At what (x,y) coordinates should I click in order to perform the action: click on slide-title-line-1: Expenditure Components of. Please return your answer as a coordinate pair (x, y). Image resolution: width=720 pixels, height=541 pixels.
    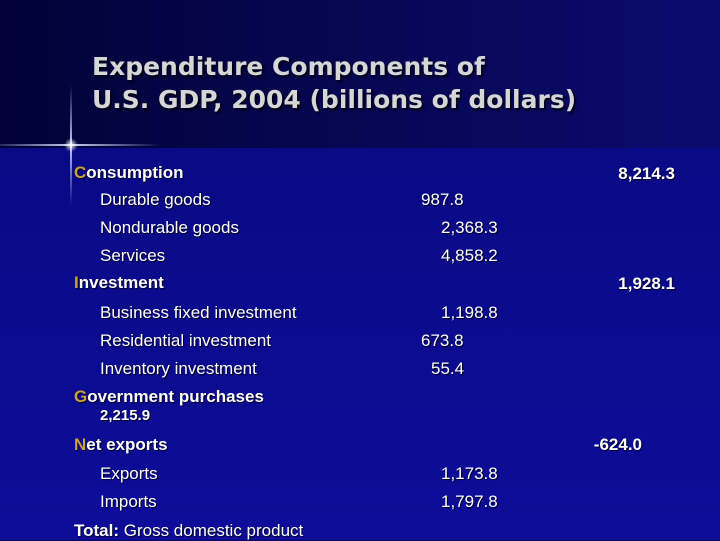
    Looking at the image, I should click on (288, 66).